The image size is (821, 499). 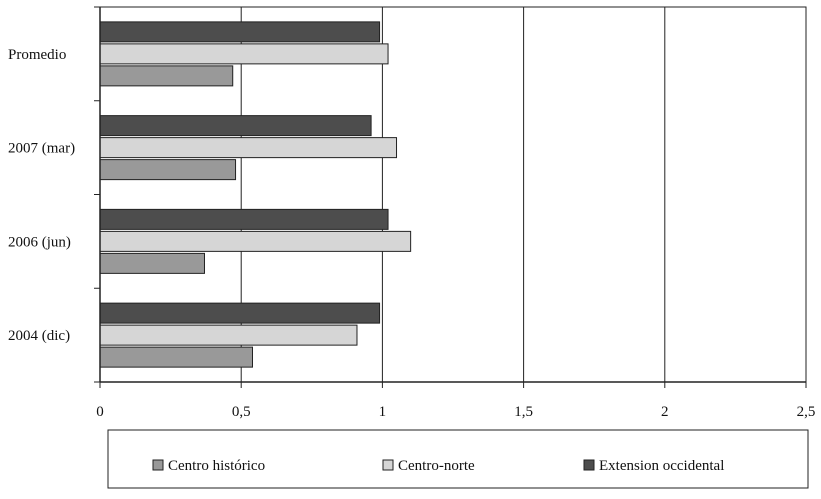 I want to click on y-category-label: Promedio, so click(x=37, y=55).